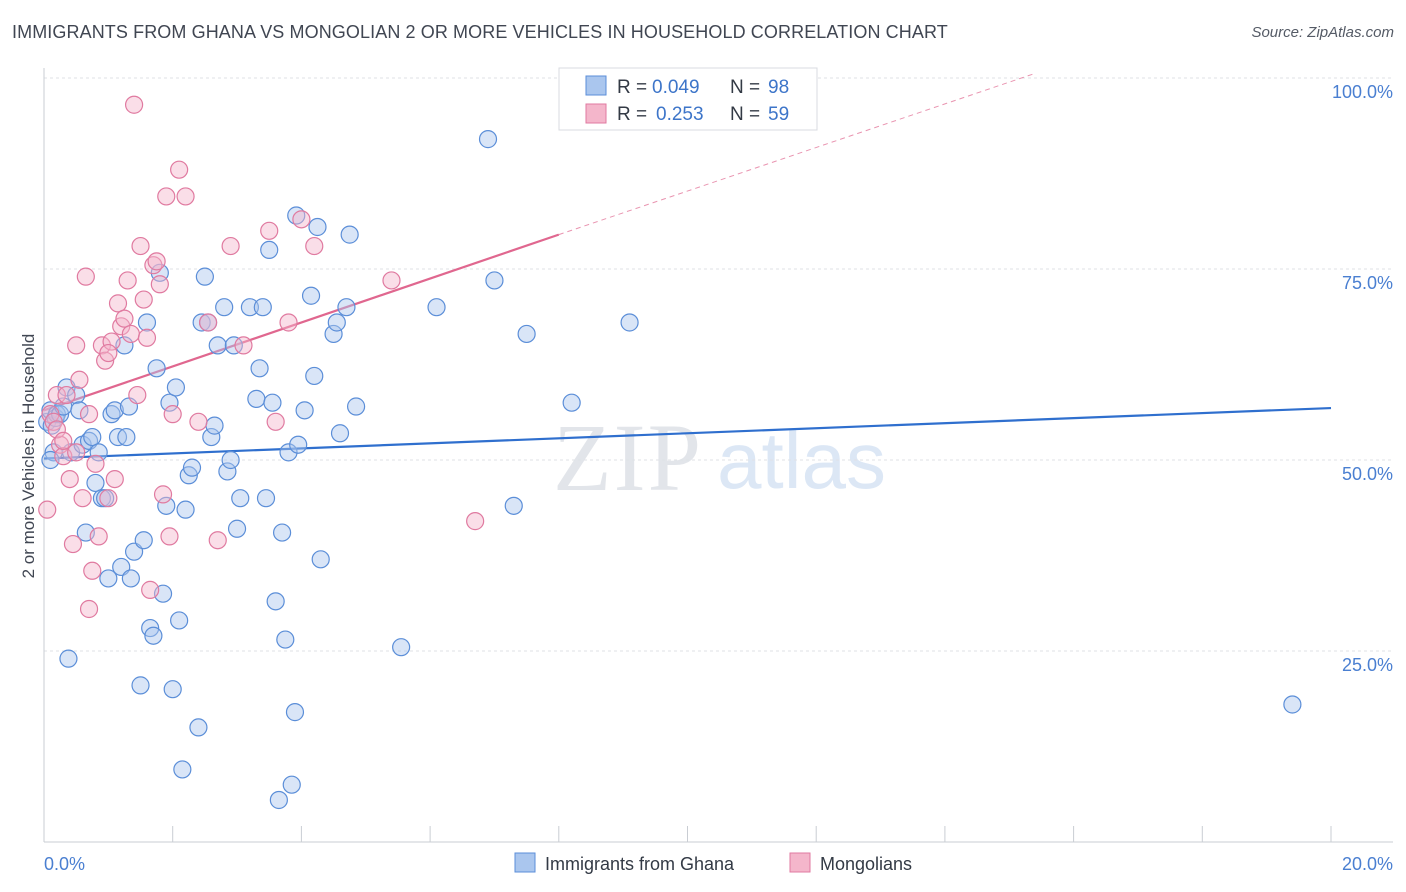  What do you see at coordinates (1362, 378) in the screenshot?
I see `y-tick-labels: 100.0% 75.0% 50.0% 25.0%` at bounding box center [1362, 378].